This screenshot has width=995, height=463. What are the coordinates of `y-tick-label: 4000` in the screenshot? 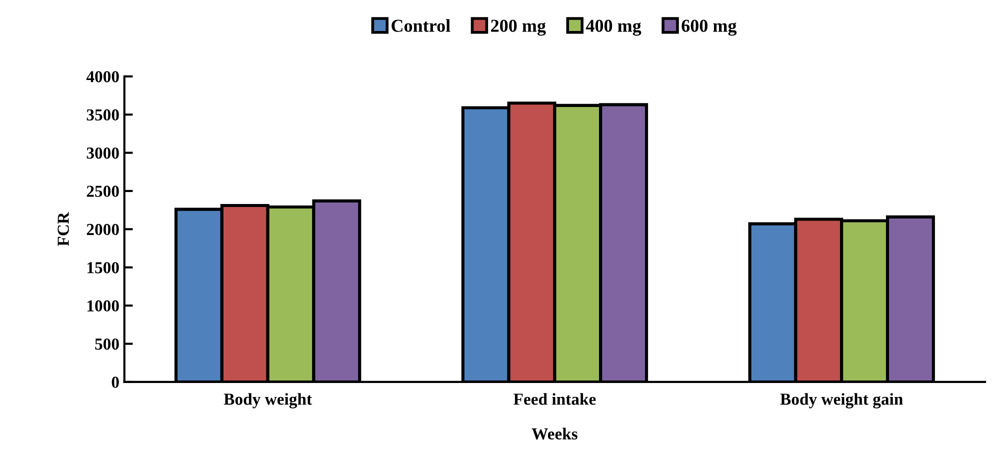 It's located at (102, 76).